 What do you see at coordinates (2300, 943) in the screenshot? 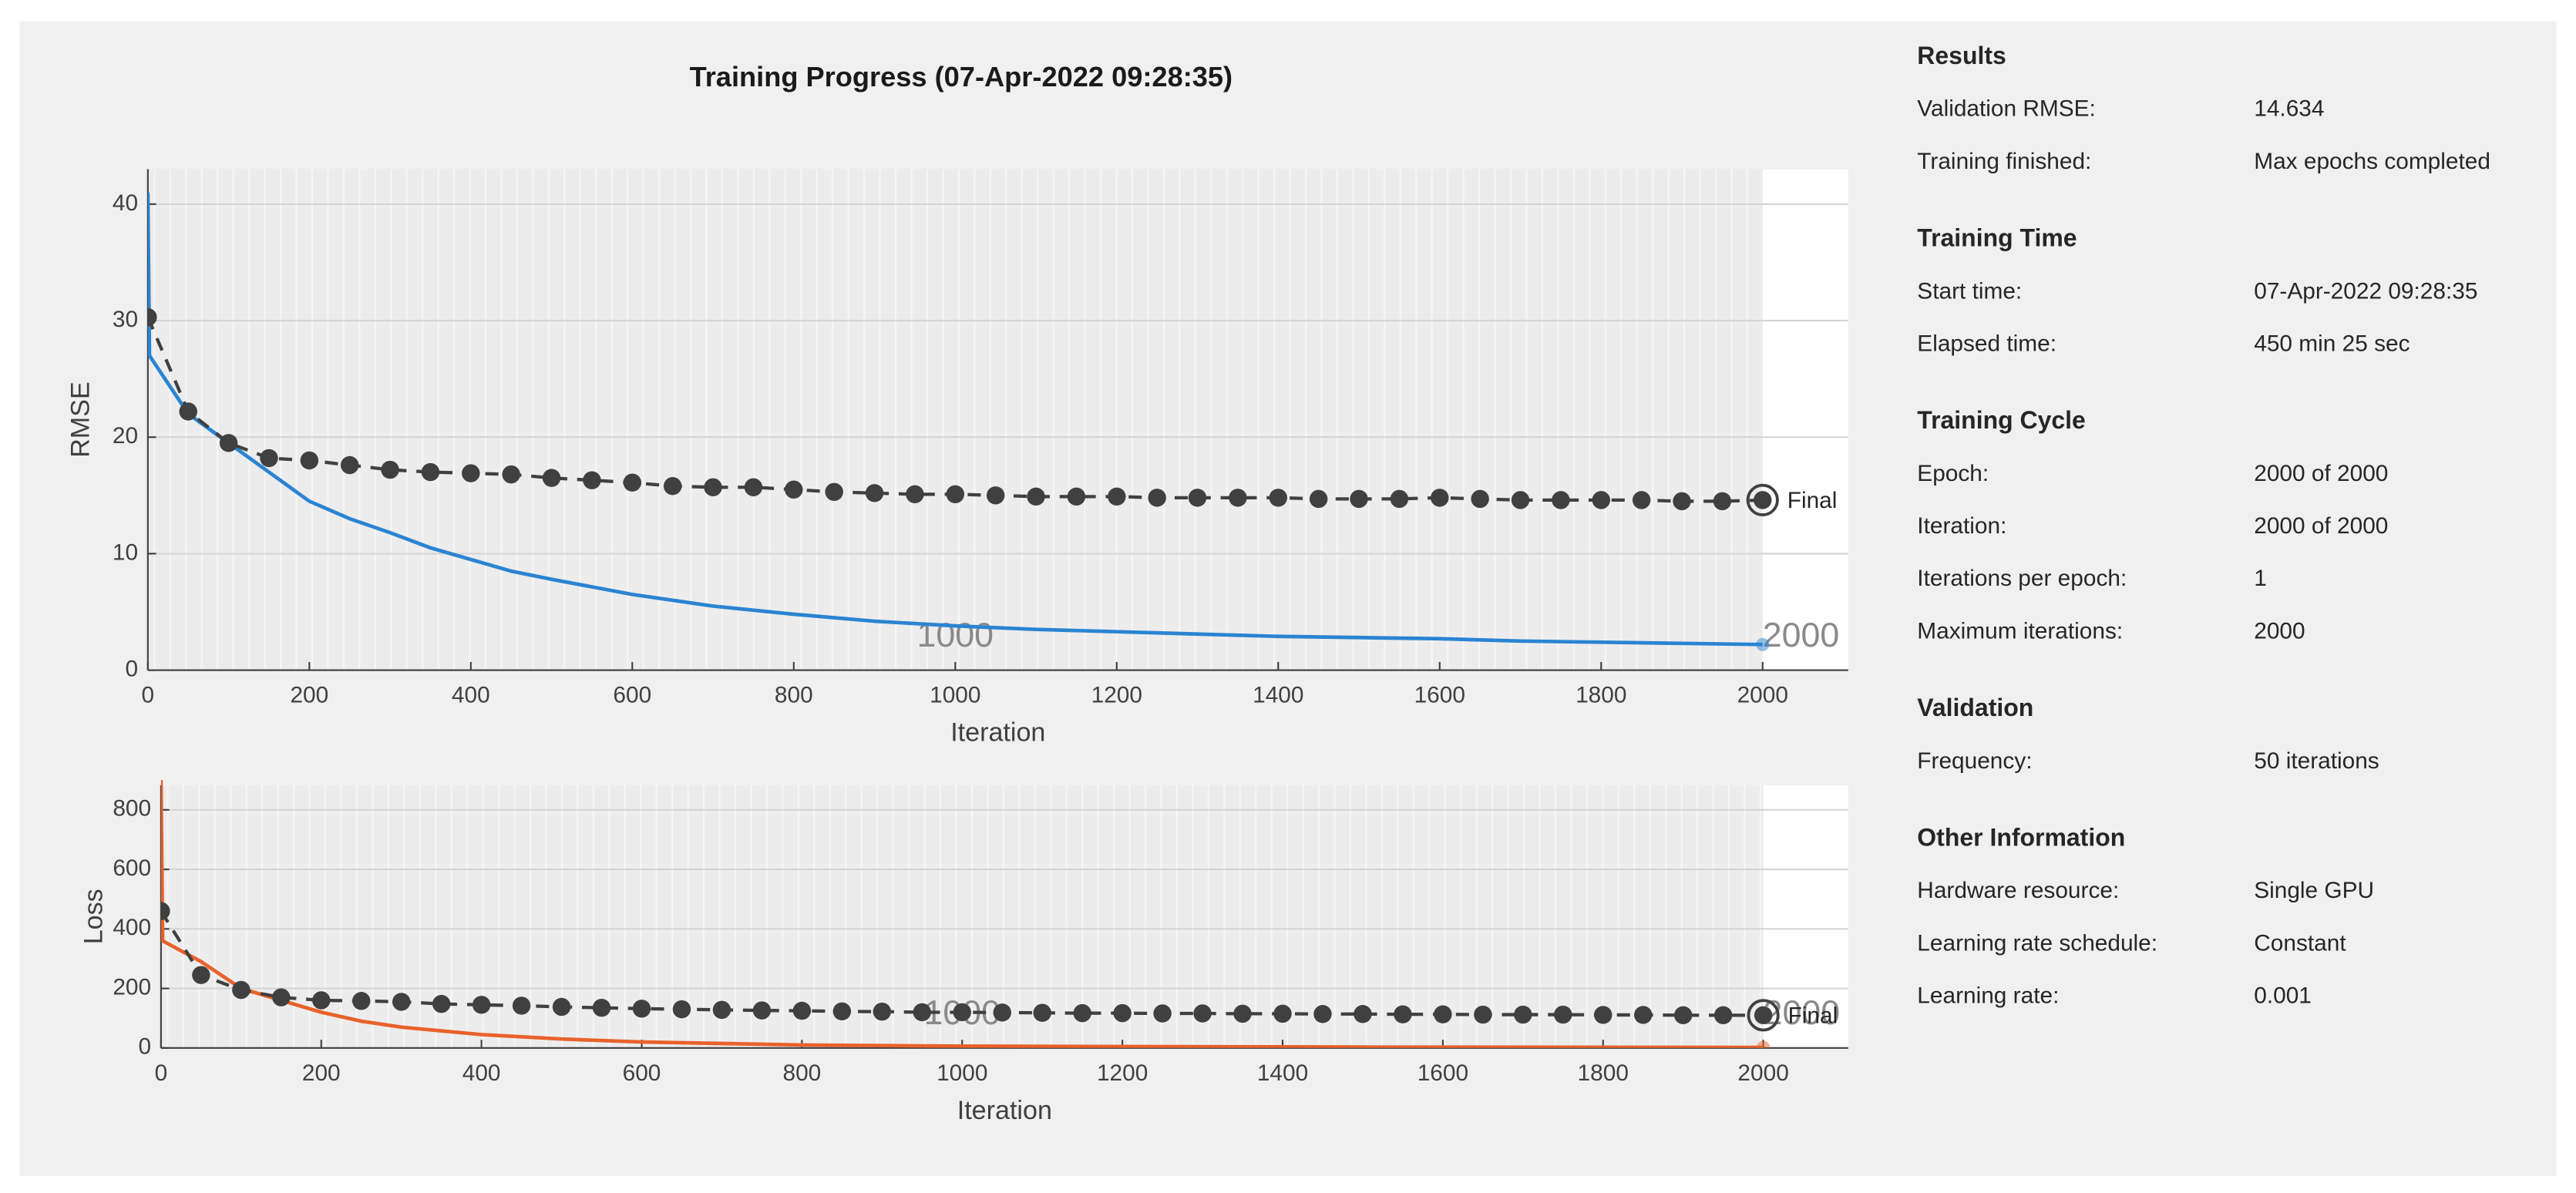
I see `info-value: Constant` at bounding box center [2300, 943].